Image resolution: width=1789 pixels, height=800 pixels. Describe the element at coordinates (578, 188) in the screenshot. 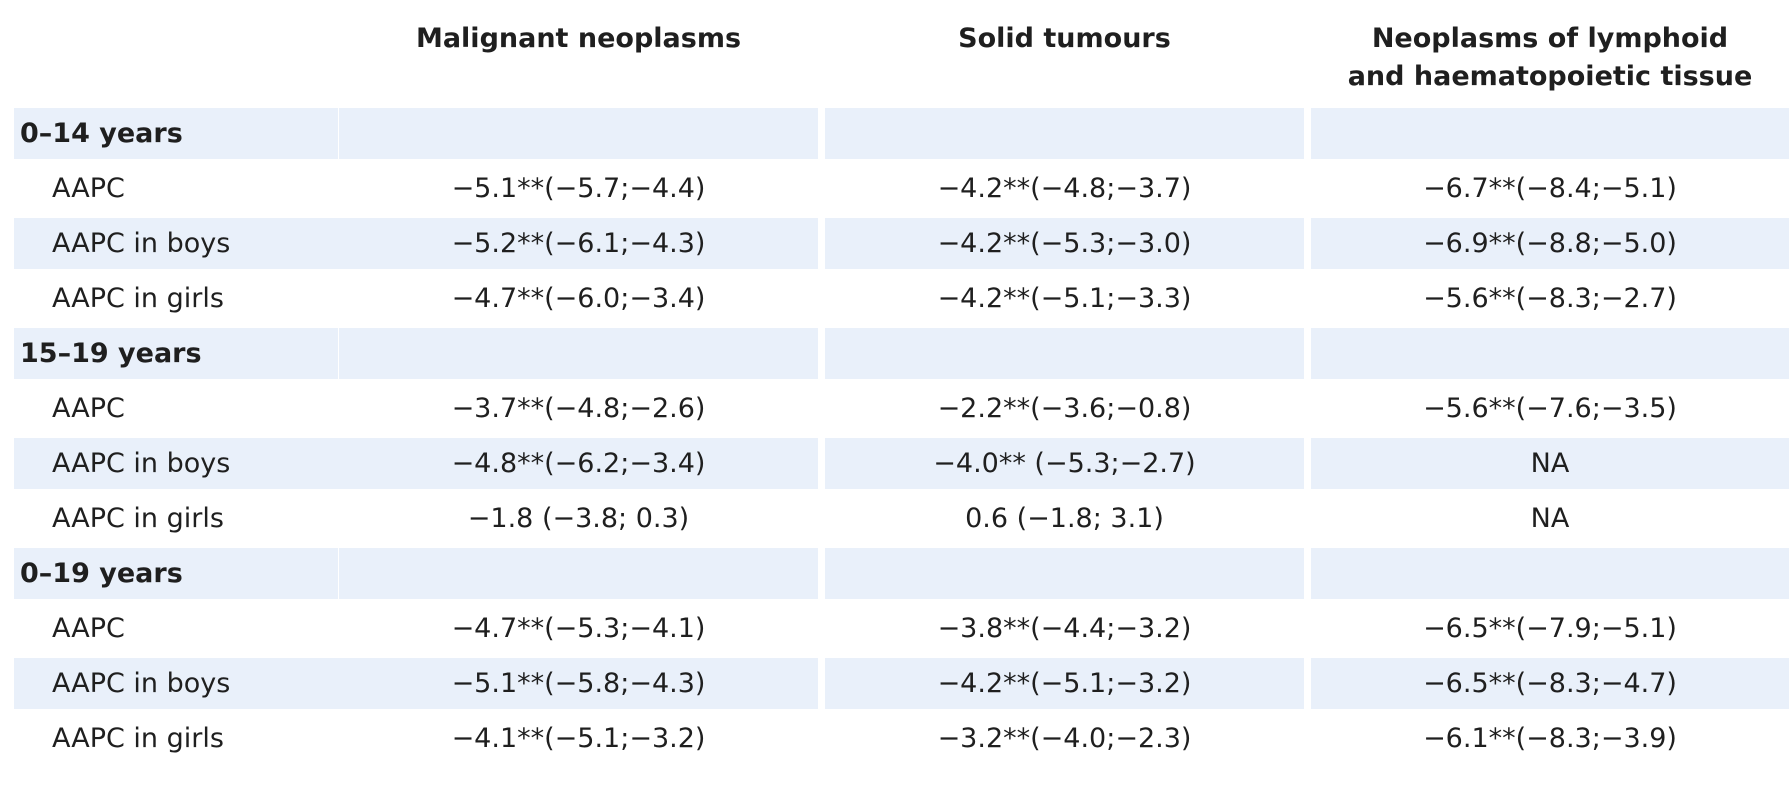

I see `malignant-value: −5.1**(−5.7;−4.4)` at that location.